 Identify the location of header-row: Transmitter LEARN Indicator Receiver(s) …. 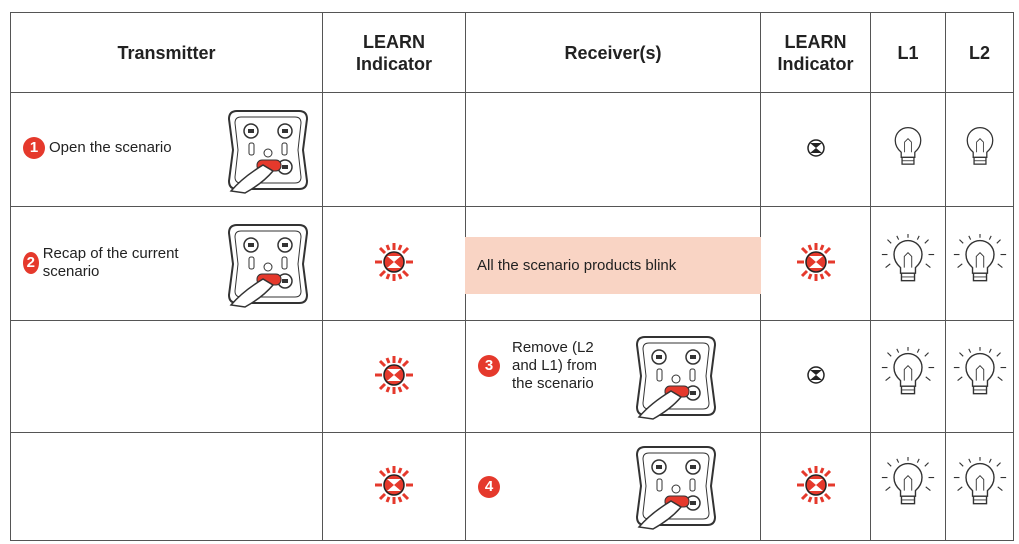
(512, 52).